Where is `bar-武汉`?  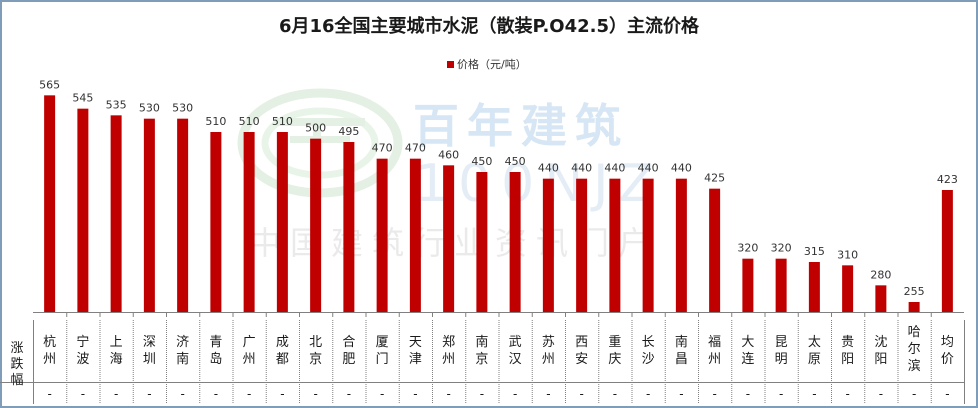 bar-武汉 is located at coordinates (515, 242).